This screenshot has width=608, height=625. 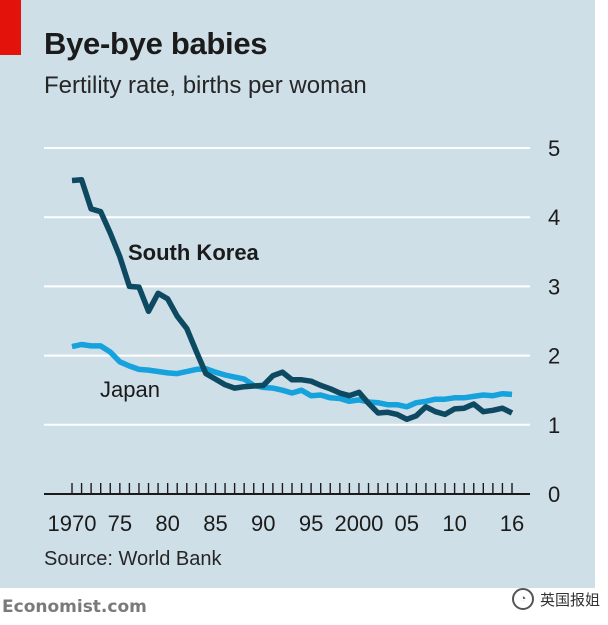 I want to click on wechat-icon: ◔, so click(x=522, y=599).